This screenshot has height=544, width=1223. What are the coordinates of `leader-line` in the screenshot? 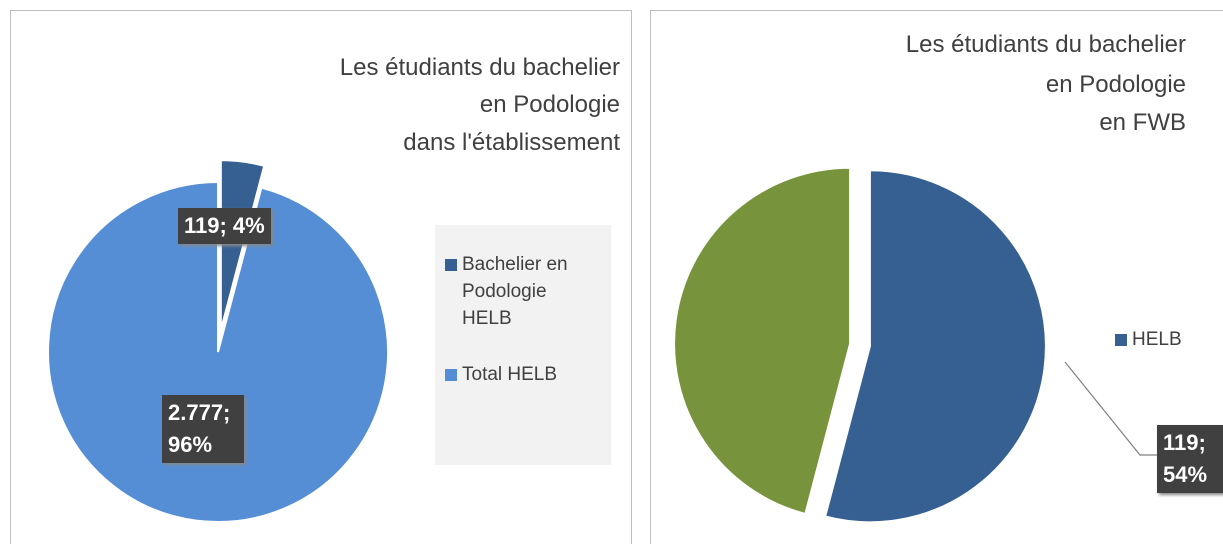 It's located at (1110, 408).